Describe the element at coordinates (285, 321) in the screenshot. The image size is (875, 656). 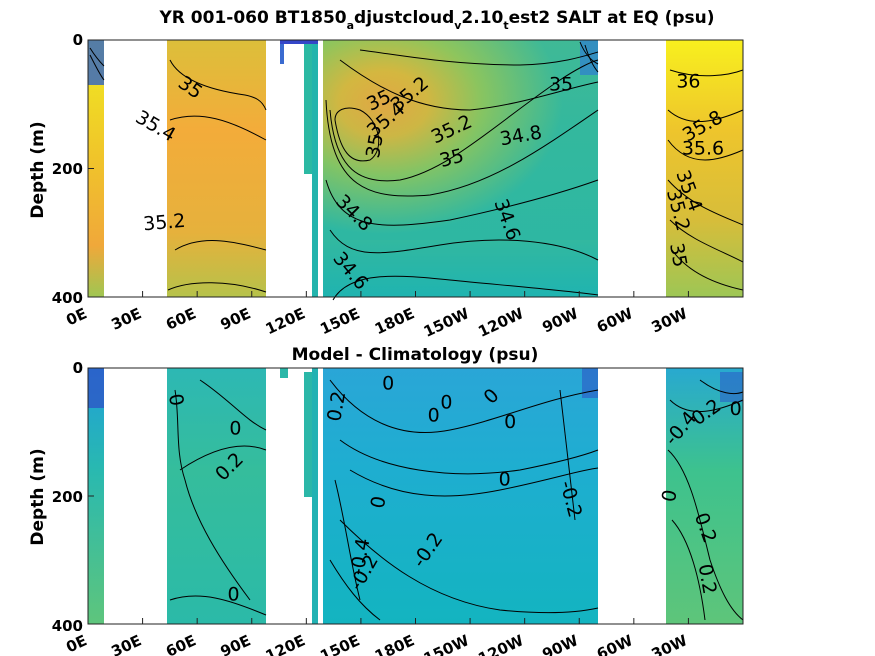
I see `top-xtick-label-4: 120E` at that location.